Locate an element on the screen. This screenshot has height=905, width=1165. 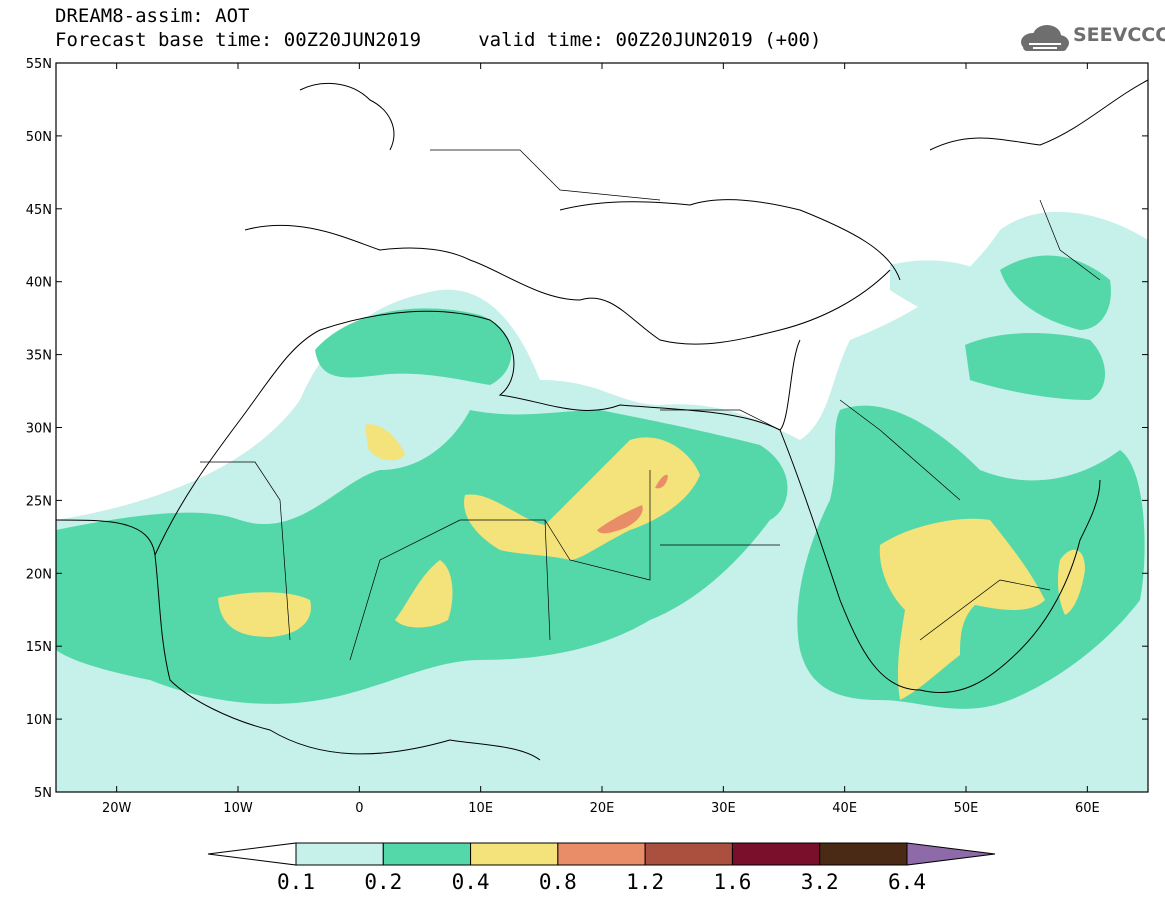
lon-label: 30E is located at coordinates (723, 808).